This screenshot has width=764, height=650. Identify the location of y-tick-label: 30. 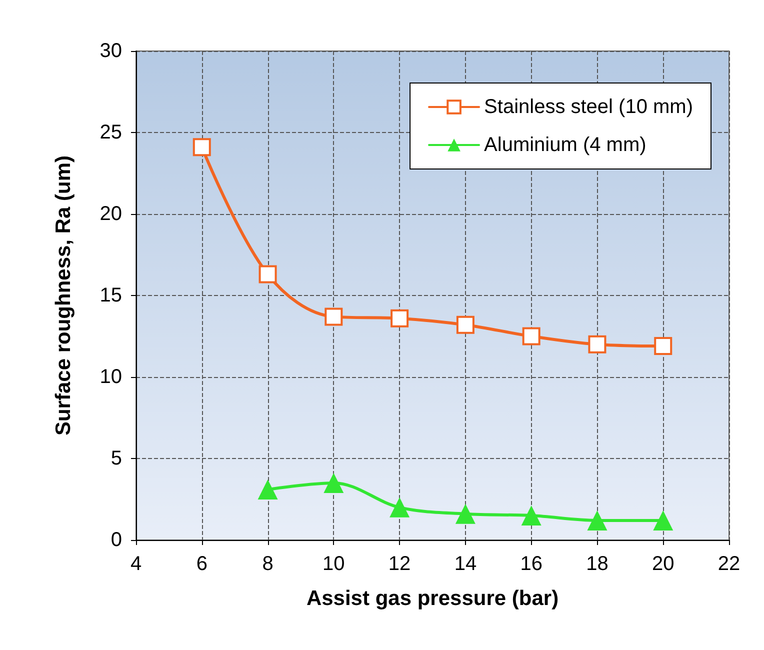
(111, 51).